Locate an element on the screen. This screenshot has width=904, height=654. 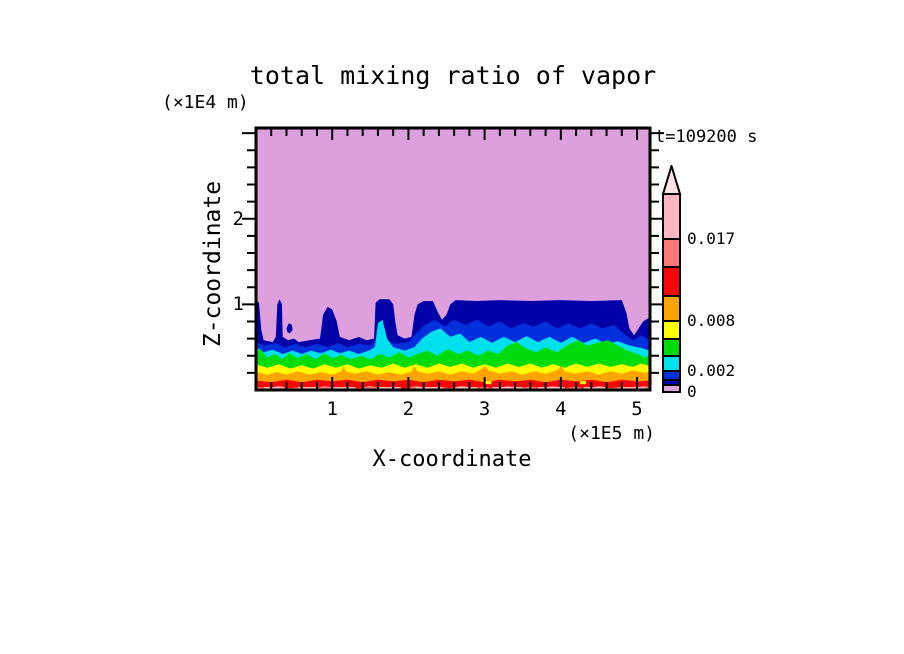
x-tick-label-3: 3 is located at coordinates (484, 409).